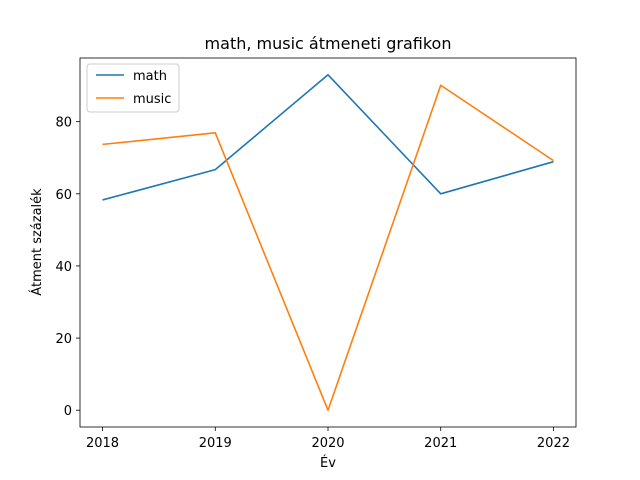  What do you see at coordinates (63, 267) in the screenshot?
I see `y-tick-label: 40` at bounding box center [63, 267].